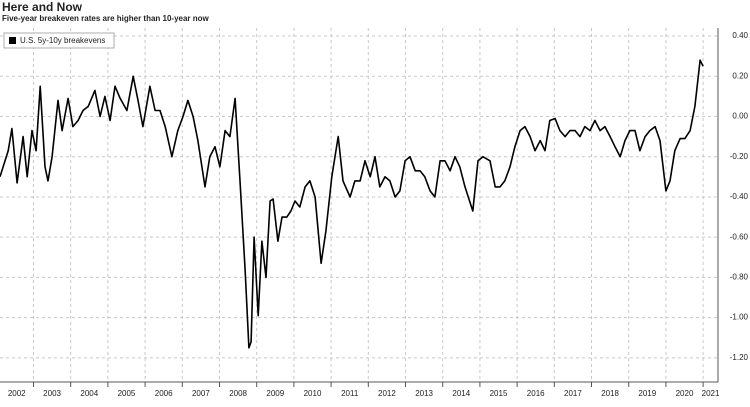 This screenshot has height=407, width=750. What do you see at coordinates (164, 393) in the screenshot?
I see `x-tick-label: 2006` at bounding box center [164, 393].